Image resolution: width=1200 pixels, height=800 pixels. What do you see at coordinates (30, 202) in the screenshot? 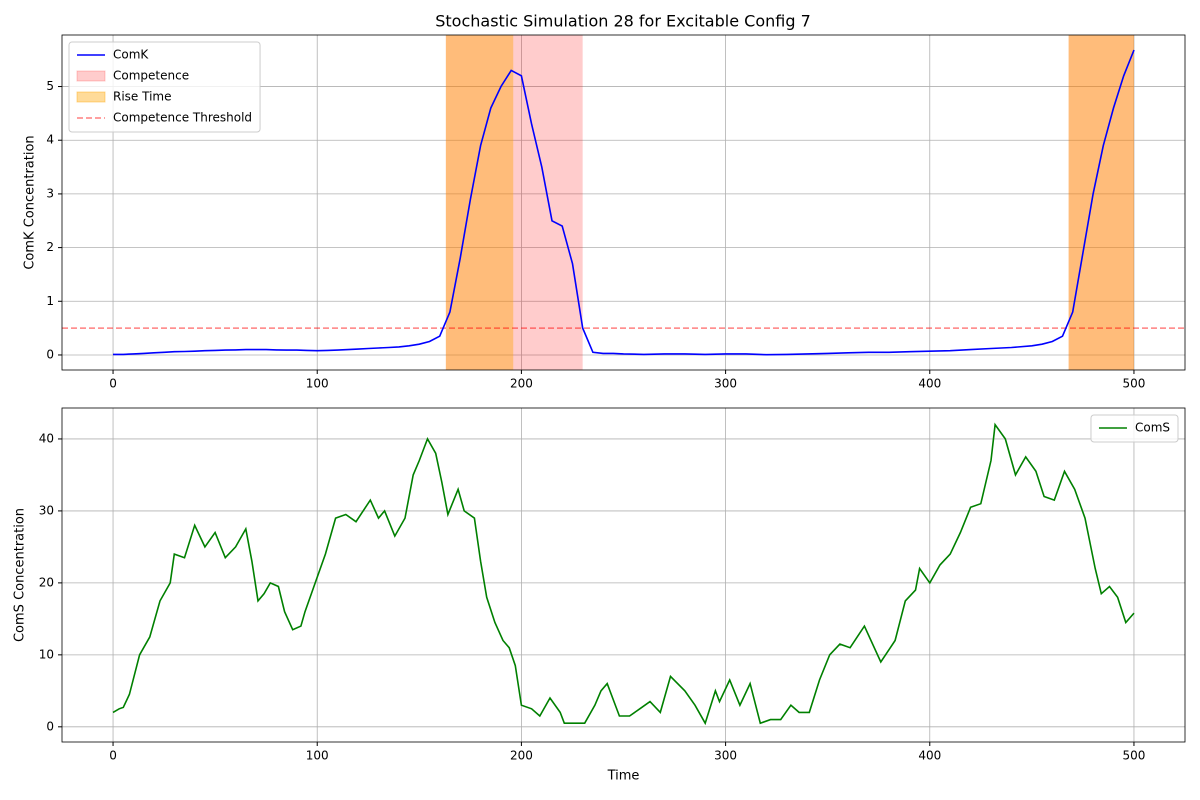
I see `y-axis-label: ComK Concentration` at bounding box center [30, 202].